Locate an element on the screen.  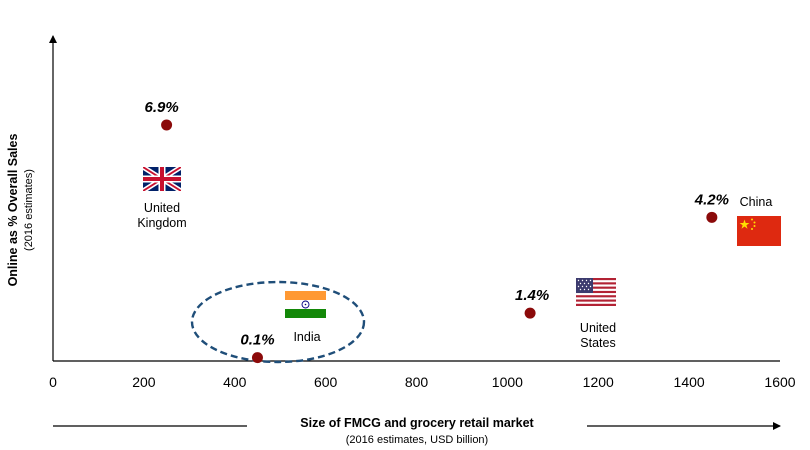
data-point-label: 6.9% is located at coordinates (161, 107).